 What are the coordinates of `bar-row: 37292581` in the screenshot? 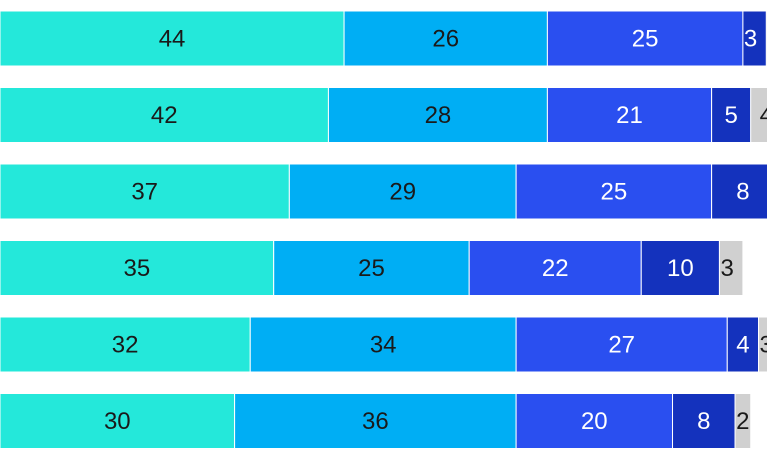 It's located at (383, 191).